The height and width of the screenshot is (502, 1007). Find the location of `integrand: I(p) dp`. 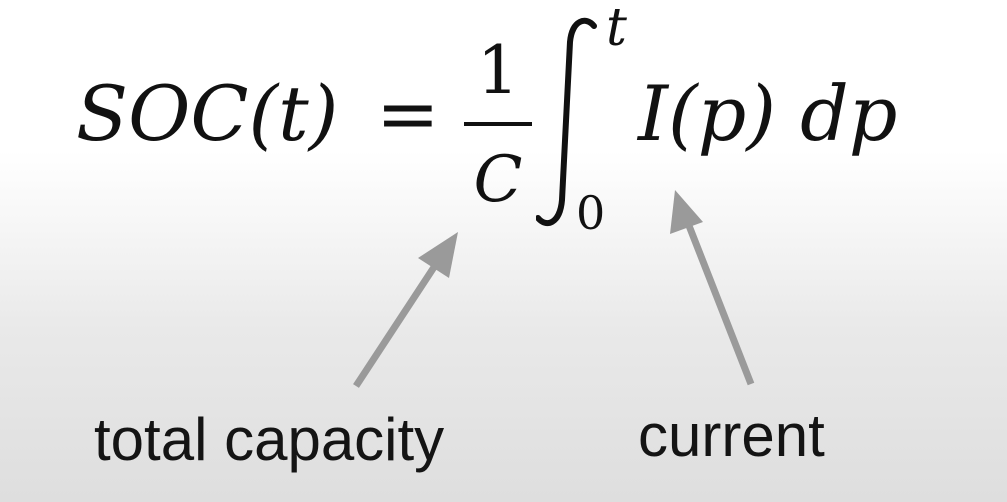

integrand: I(p) dp is located at coordinates (768, 113).